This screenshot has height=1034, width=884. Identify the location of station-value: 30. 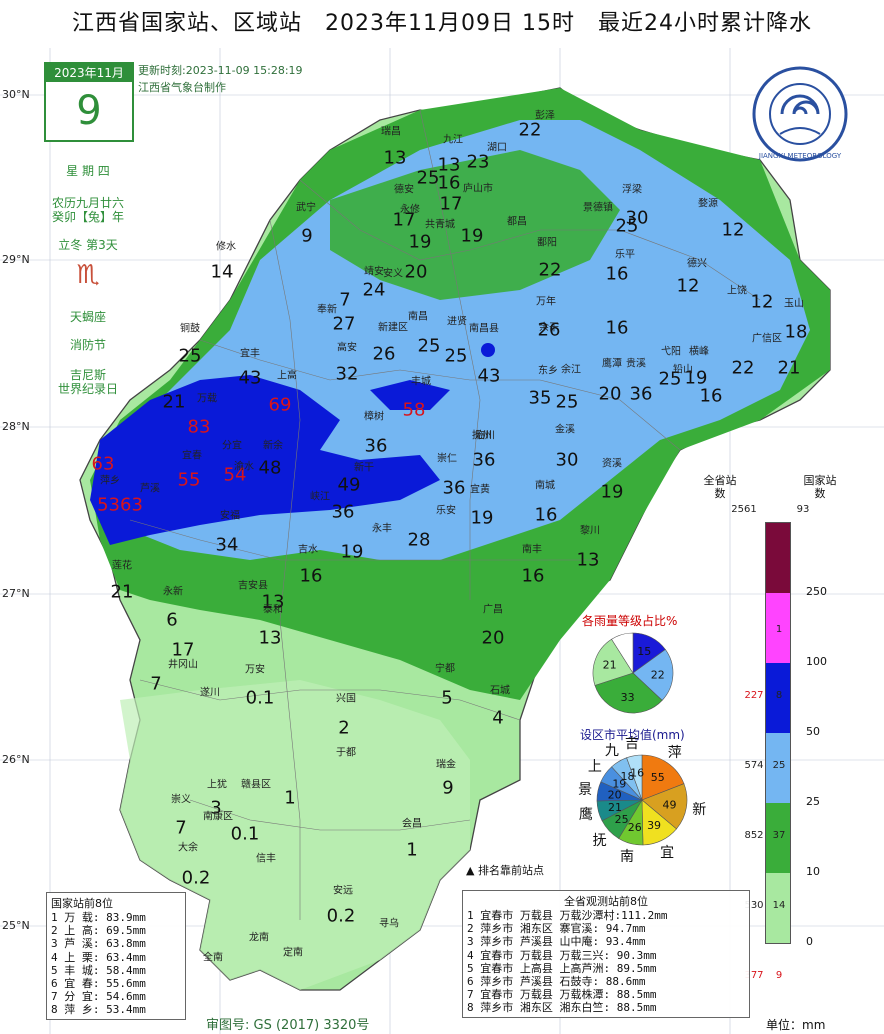
(567, 460).